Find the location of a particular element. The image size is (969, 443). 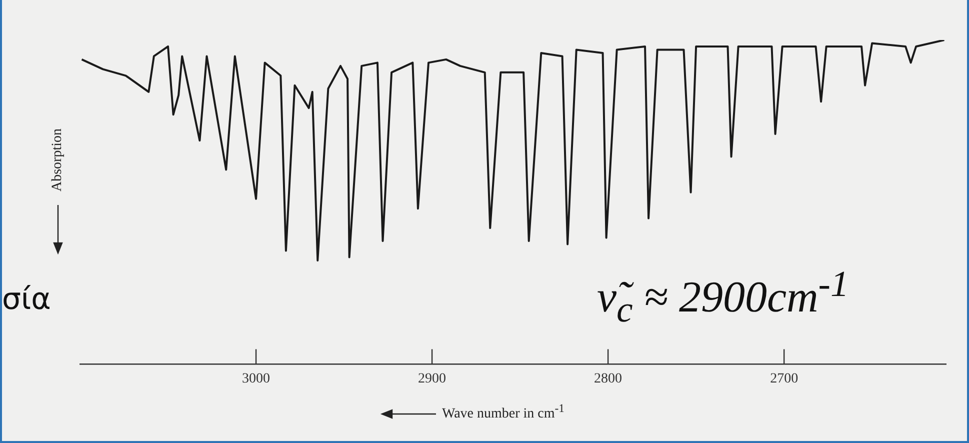

x-tick-label: 2700 is located at coordinates (784, 378).